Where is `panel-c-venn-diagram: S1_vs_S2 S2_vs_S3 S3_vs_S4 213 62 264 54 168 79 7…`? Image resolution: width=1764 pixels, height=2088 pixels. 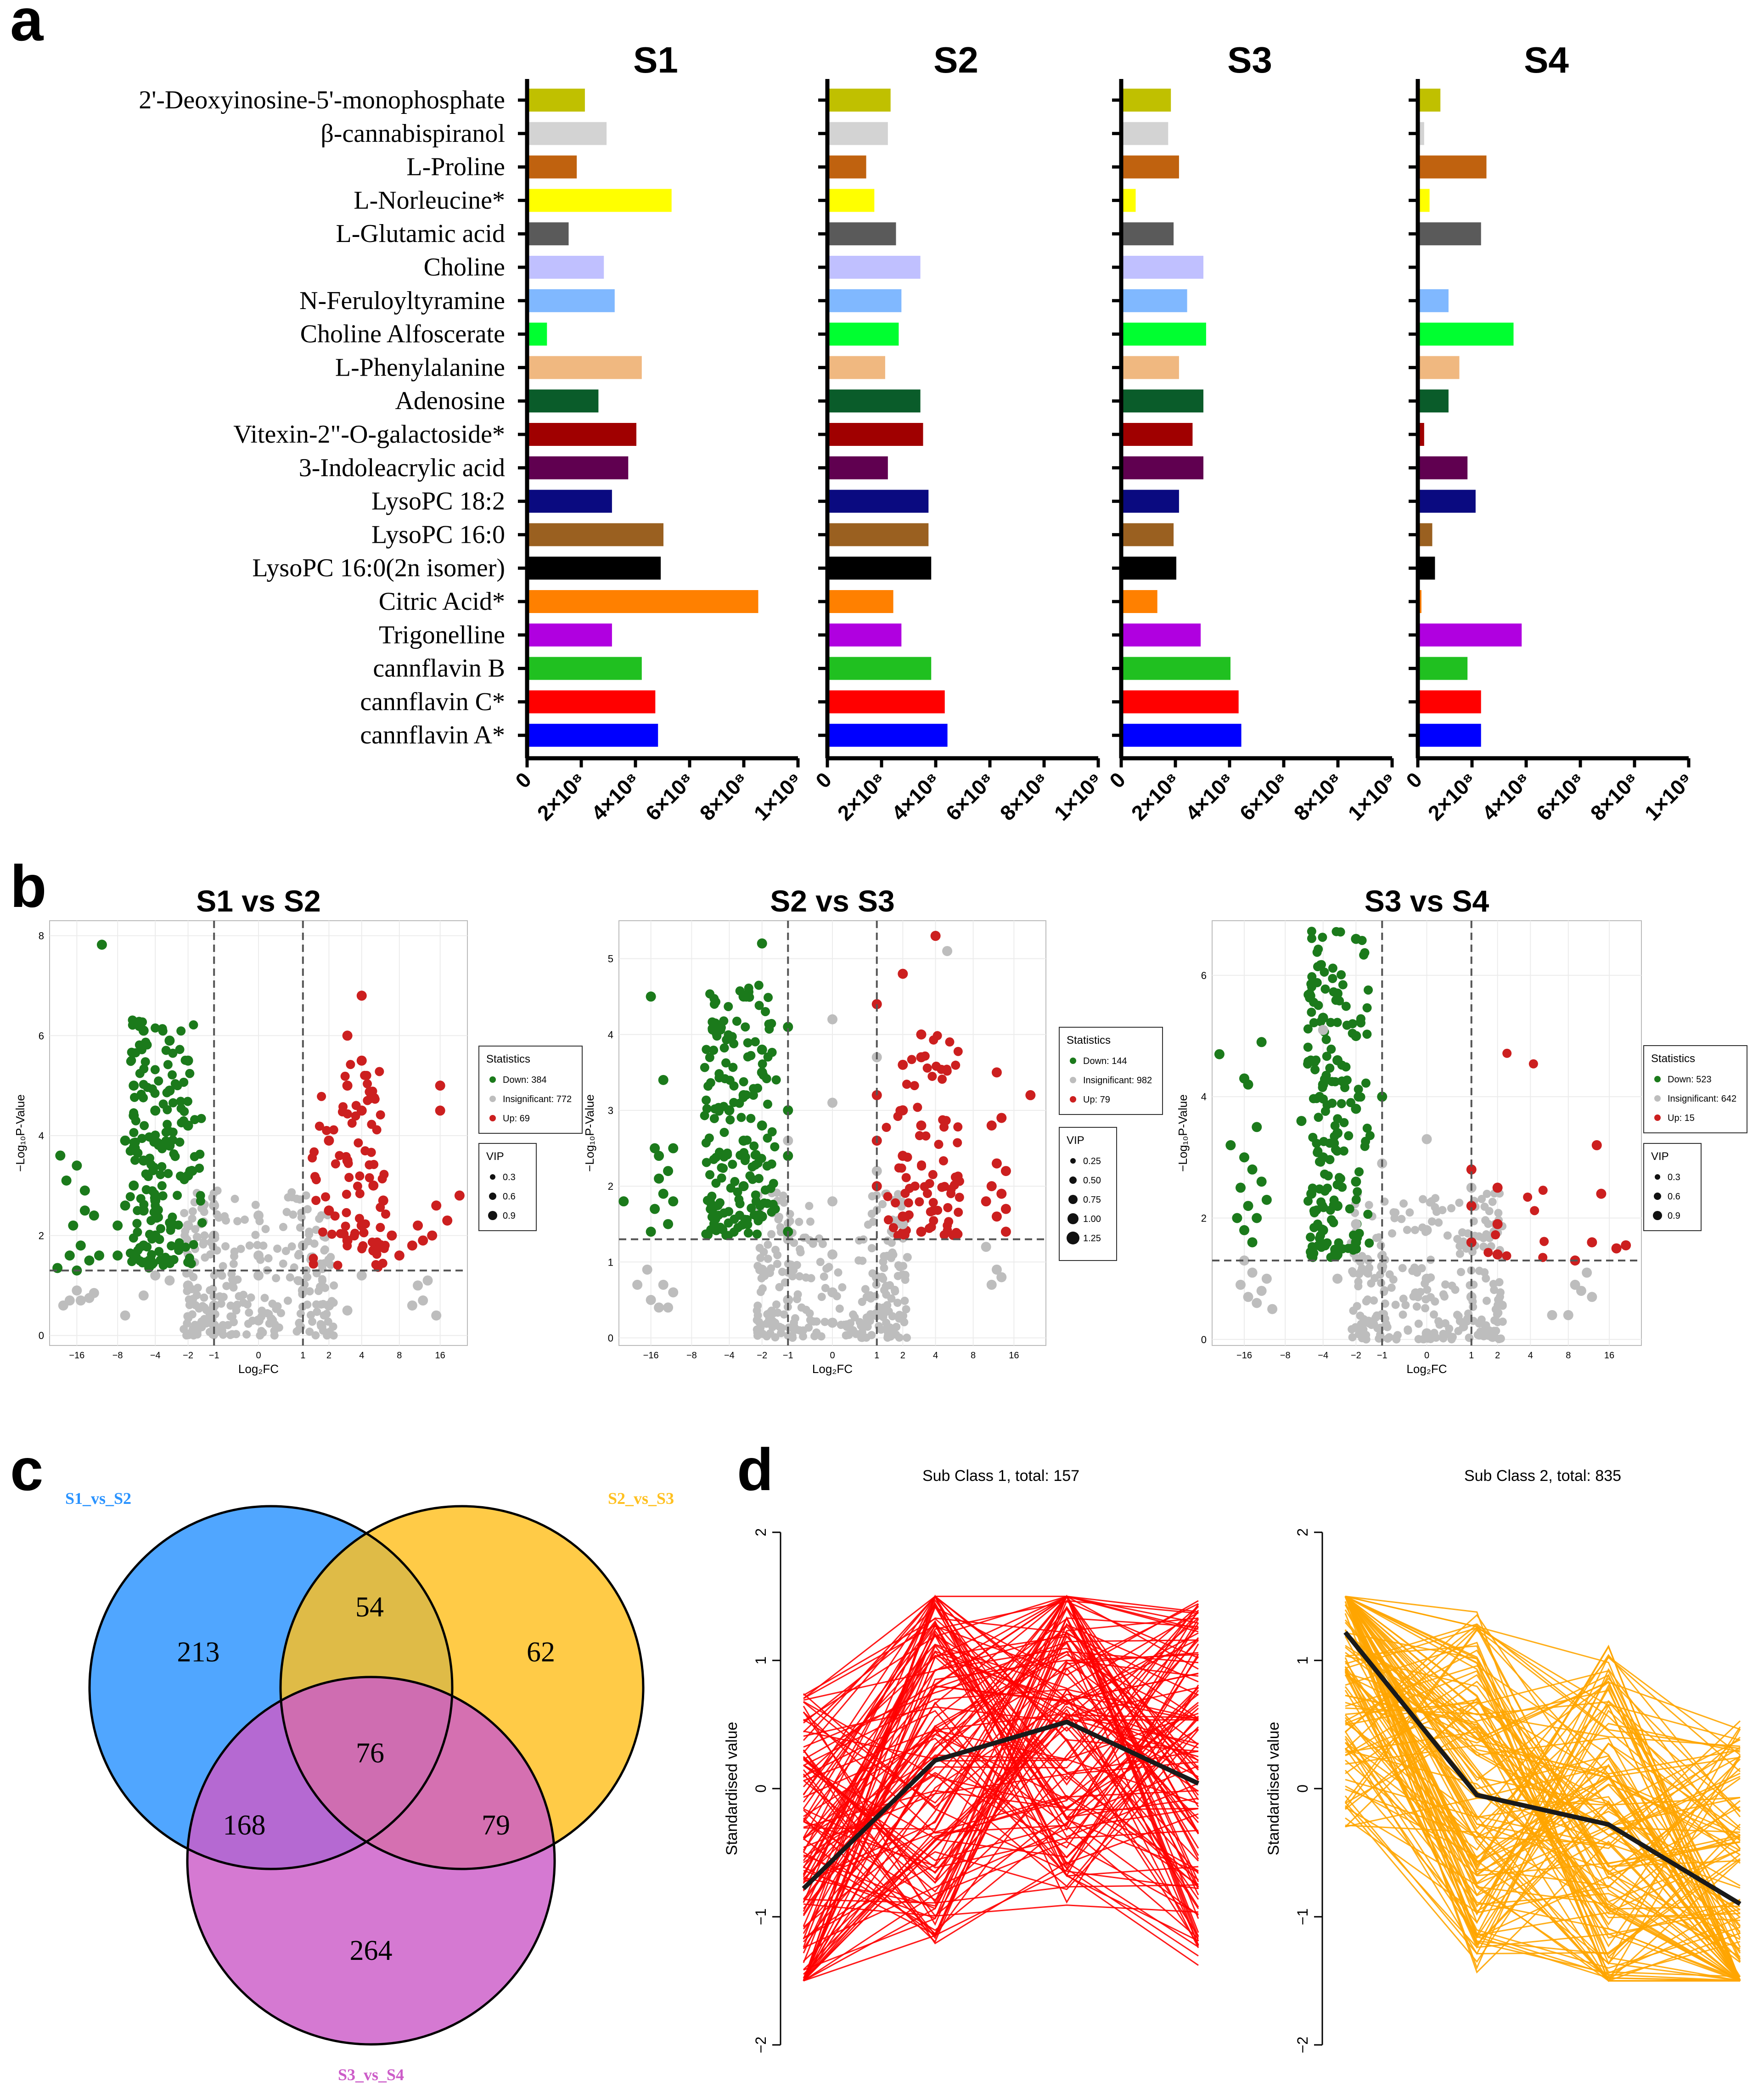 panel-c-venn-diagram: S1_vs_S2 S2_vs_S3 S3_vs_S4 213 62 264 54 168 79 7… is located at coordinates (369, 1786).